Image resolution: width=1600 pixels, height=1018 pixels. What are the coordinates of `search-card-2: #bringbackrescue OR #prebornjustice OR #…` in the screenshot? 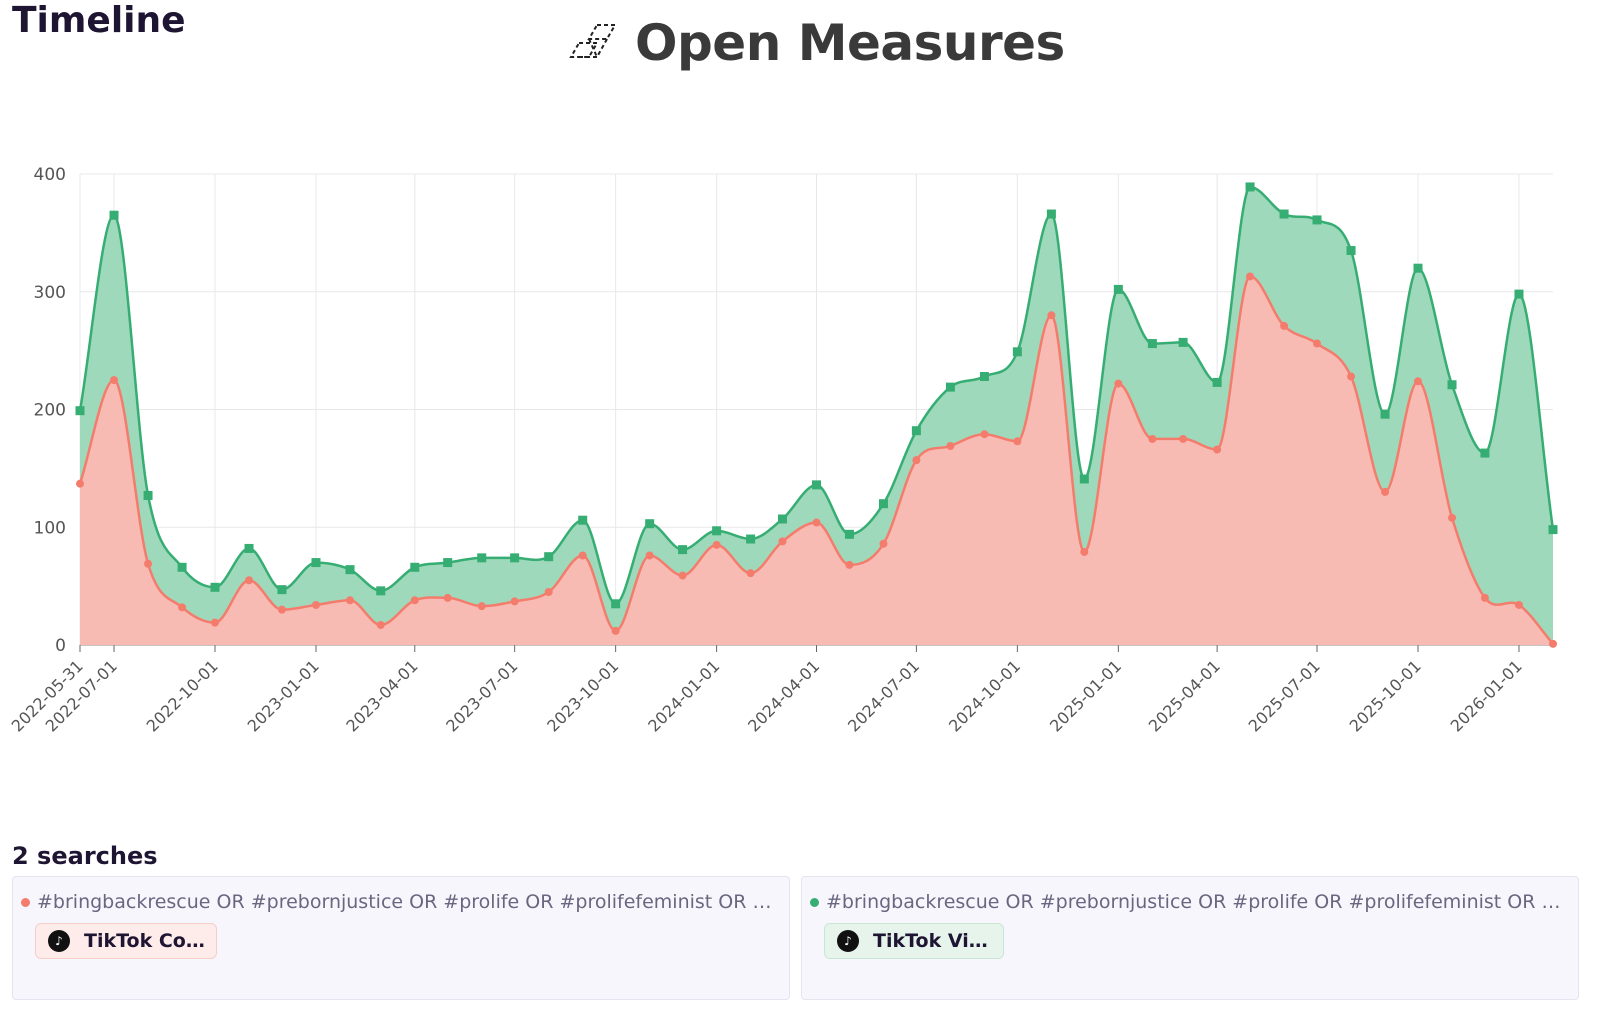 It's located at (1190, 938).